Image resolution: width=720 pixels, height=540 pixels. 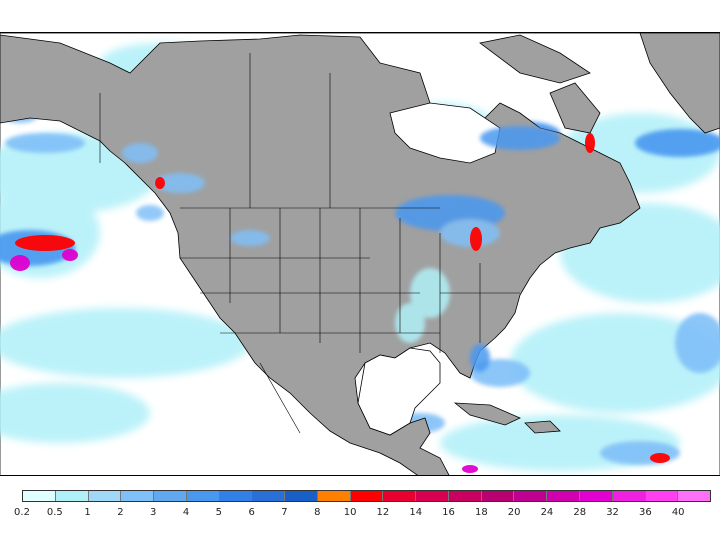 What do you see at coordinates (514, 512) in the screenshot?
I see `colorbar-tick-label: 20` at bounding box center [514, 512].